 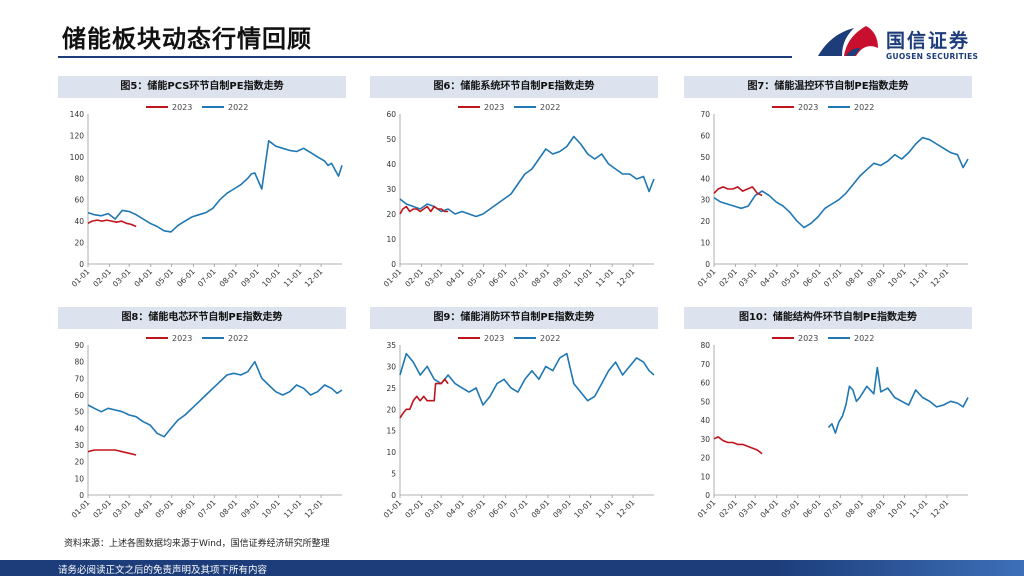 I want to click on y-tick-label: 10, so click(x=79, y=478).